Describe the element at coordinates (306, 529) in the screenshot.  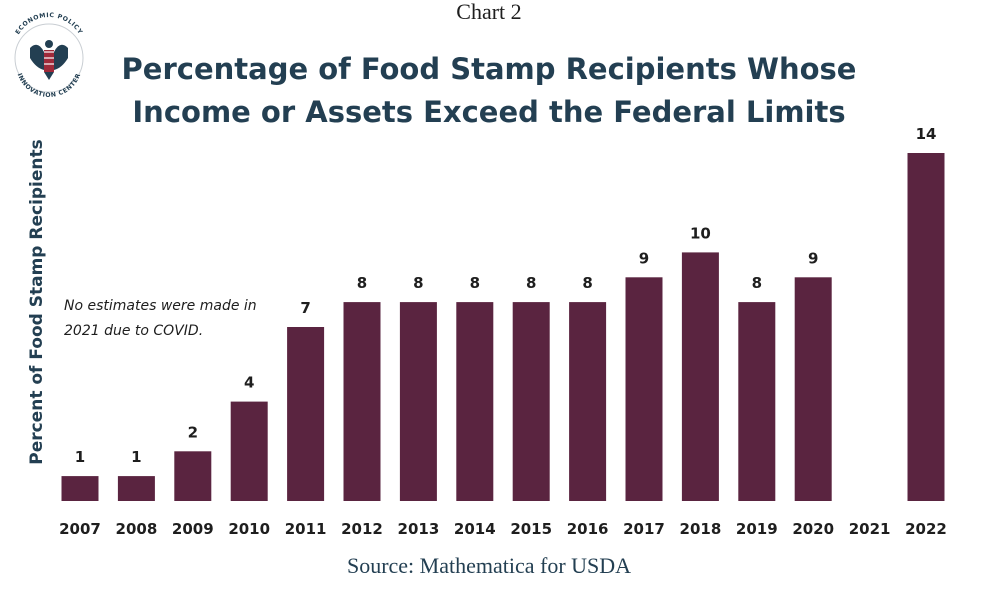
I see `x-tick-label: 2011` at that location.